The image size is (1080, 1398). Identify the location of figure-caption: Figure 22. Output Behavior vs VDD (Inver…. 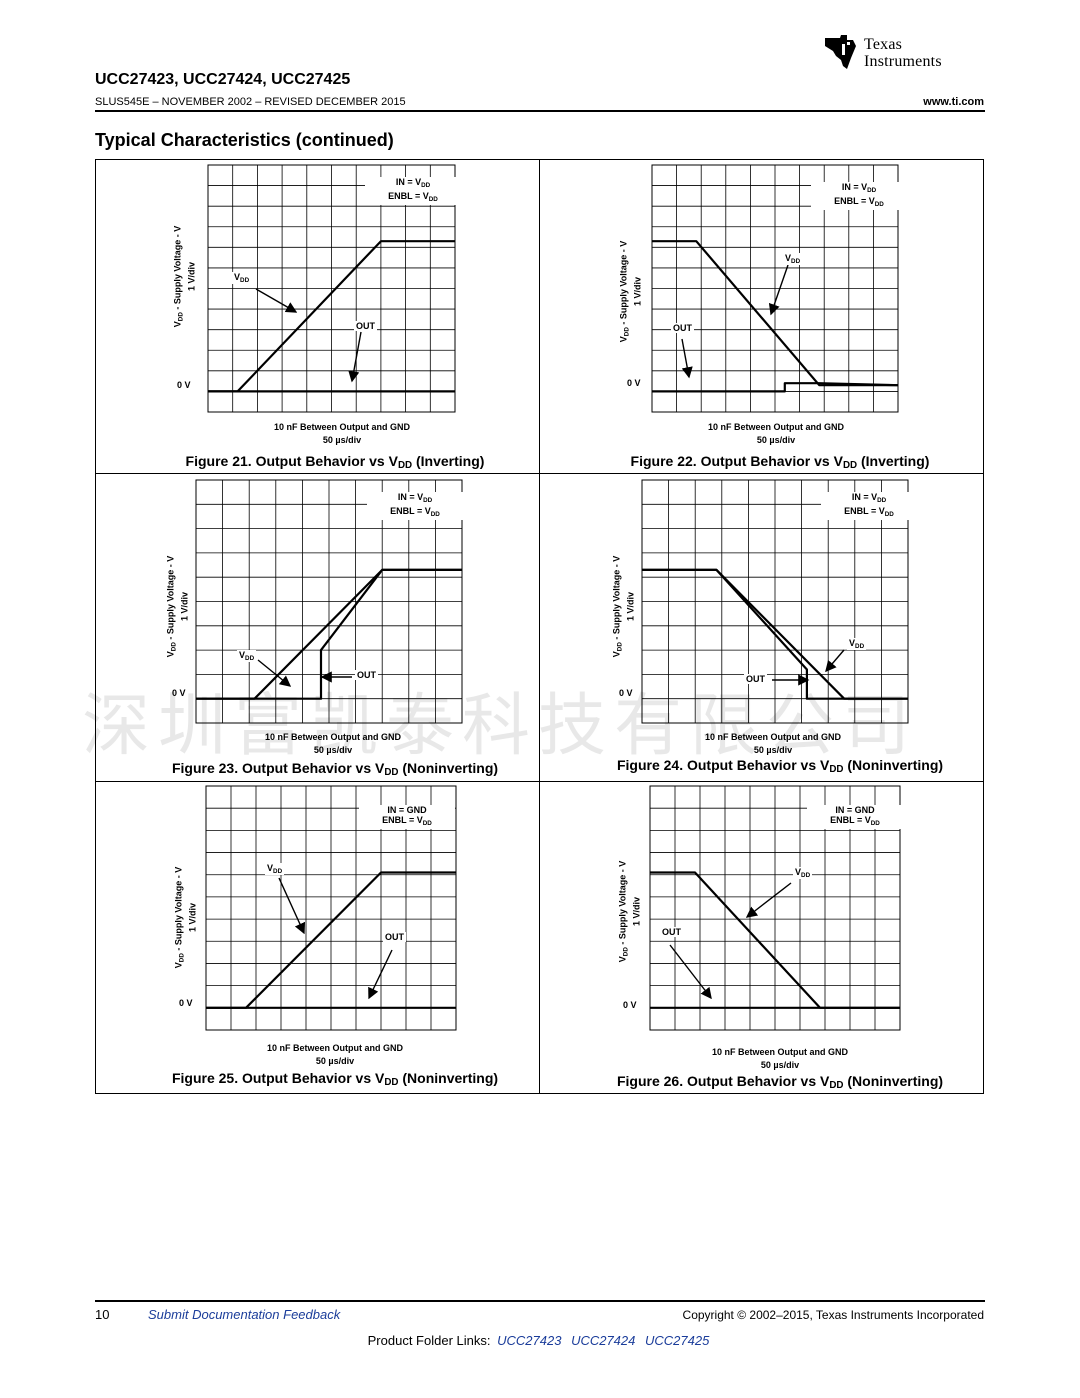
(780, 462).